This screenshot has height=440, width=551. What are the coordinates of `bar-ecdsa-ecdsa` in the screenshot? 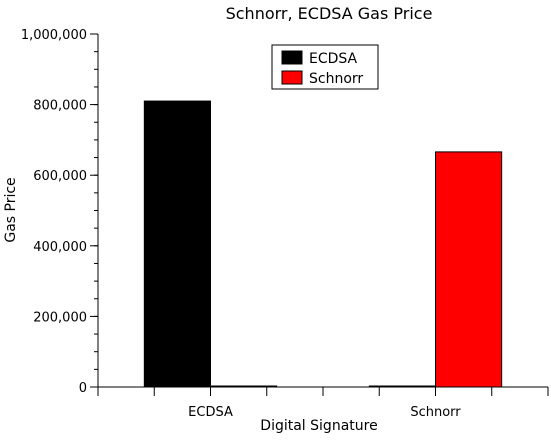 It's located at (177, 244).